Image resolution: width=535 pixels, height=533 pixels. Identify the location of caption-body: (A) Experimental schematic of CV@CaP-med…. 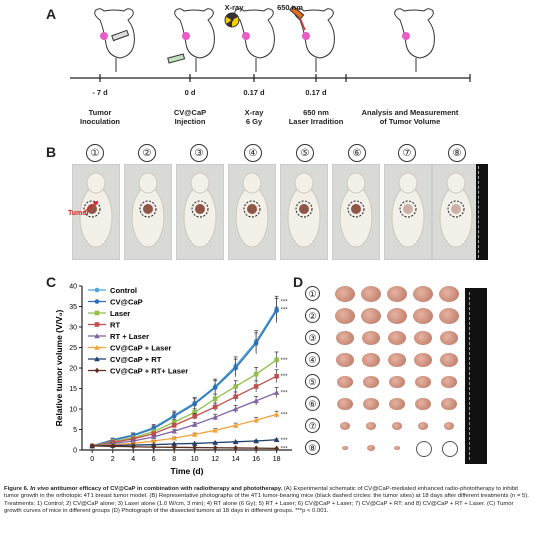
(266, 500).